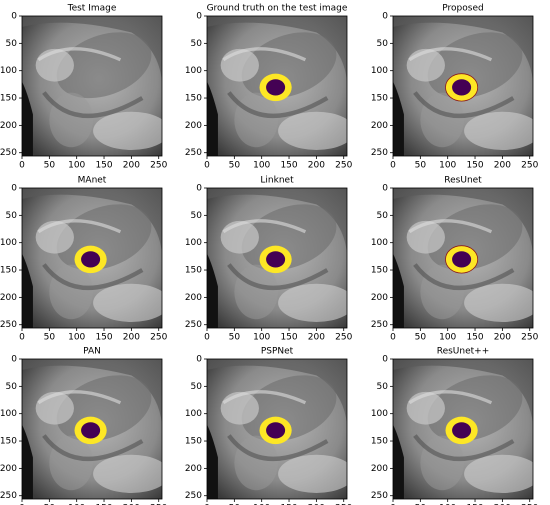 The height and width of the screenshot is (505, 550). What do you see at coordinates (462, 9) in the screenshot?
I see `panel-title: Proposed` at bounding box center [462, 9].